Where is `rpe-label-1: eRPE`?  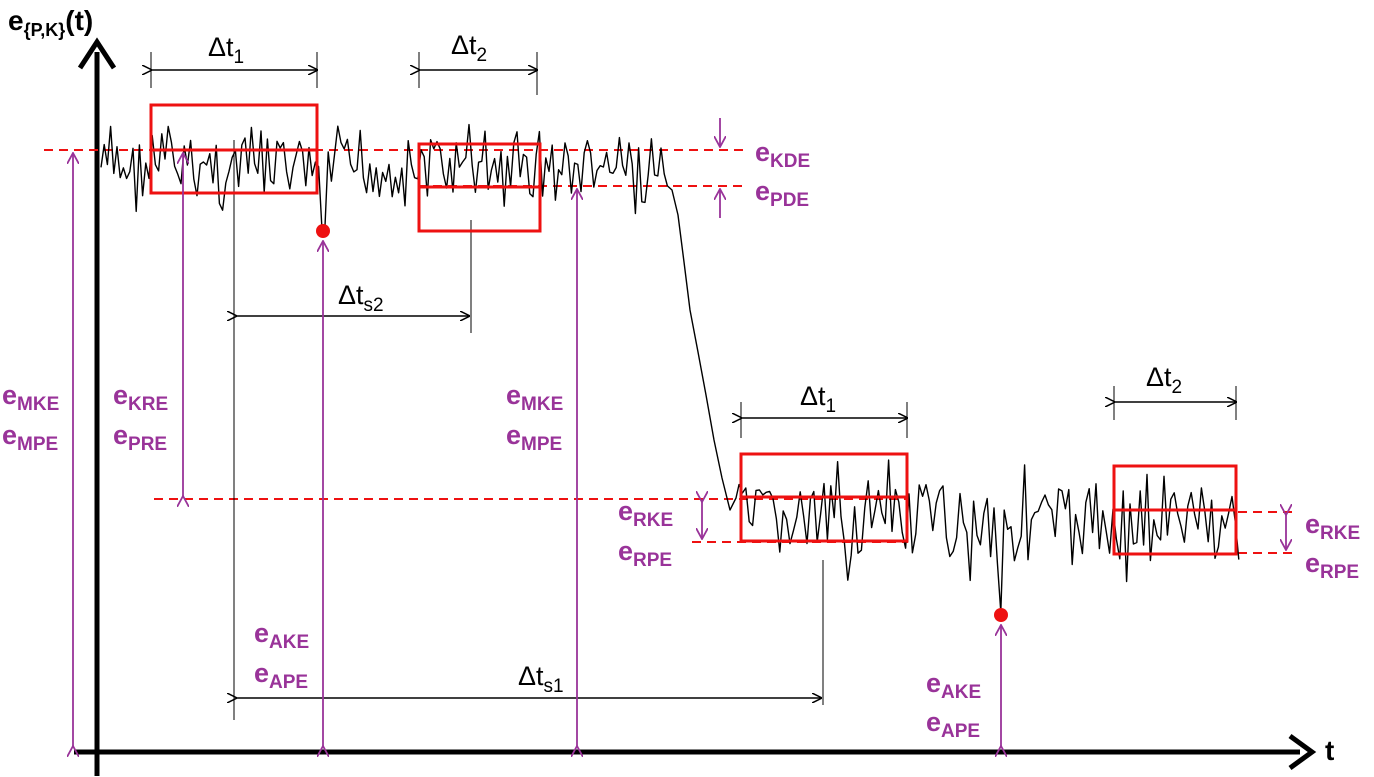 rpe-label-1: eRPE is located at coordinates (645, 553).